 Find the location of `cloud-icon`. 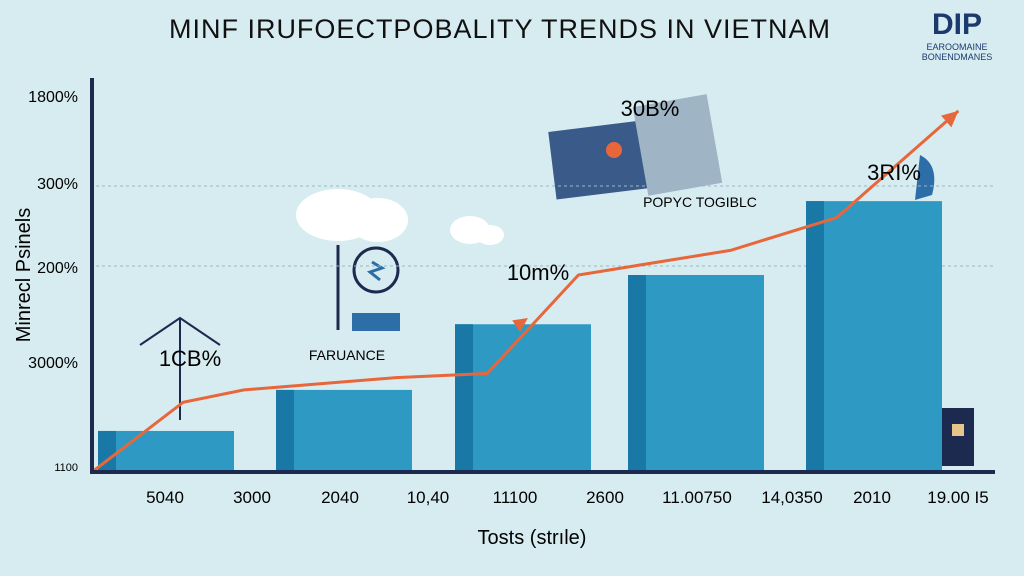

cloud-icon is located at coordinates (400, 217).